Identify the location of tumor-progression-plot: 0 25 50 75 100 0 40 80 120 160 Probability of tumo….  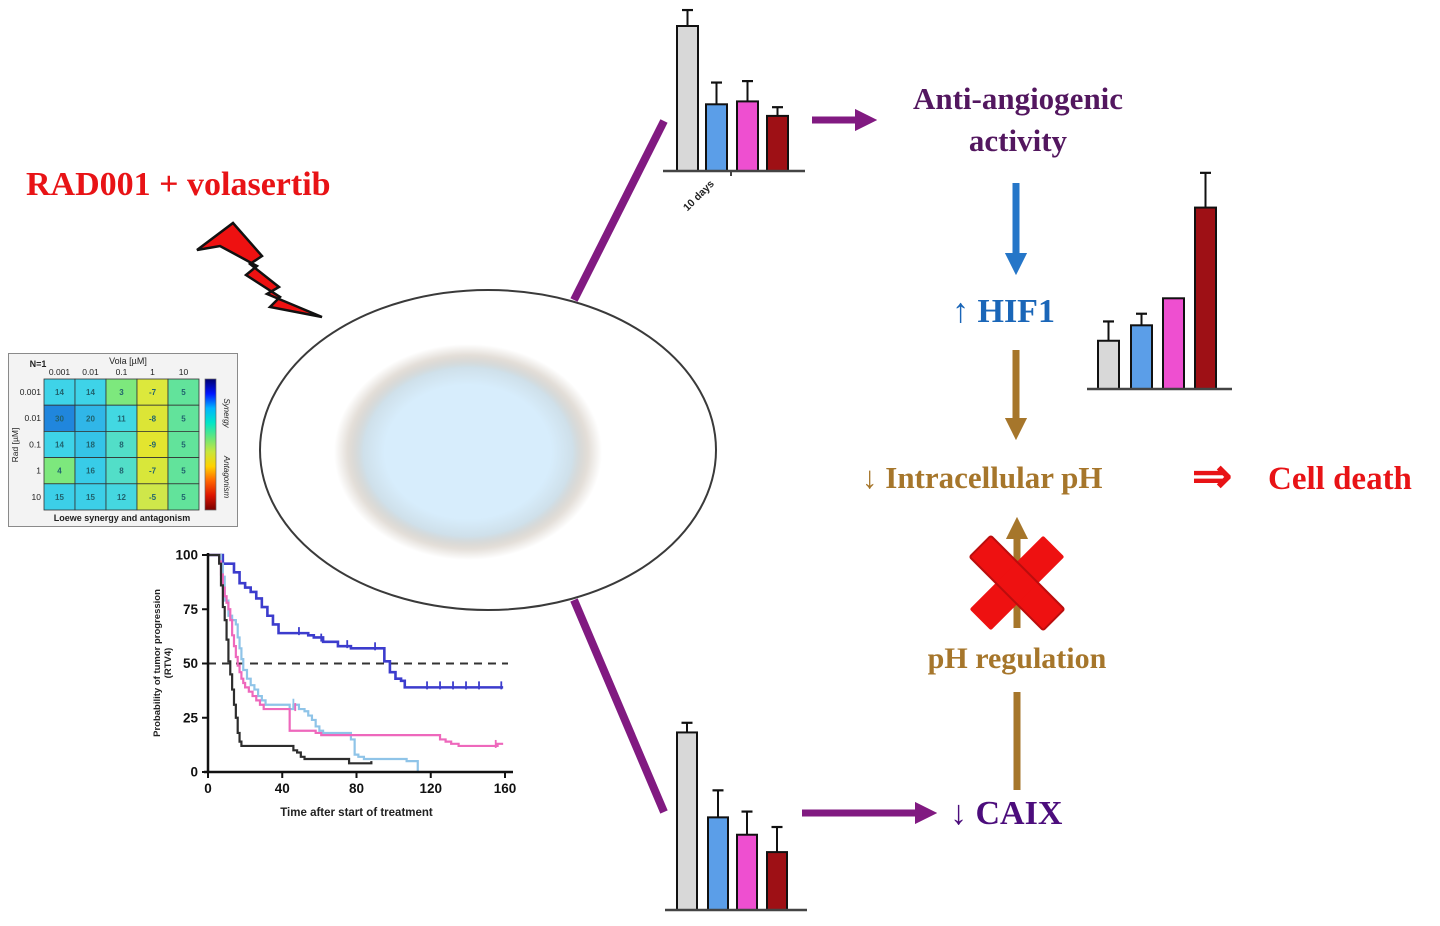
(340, 690).